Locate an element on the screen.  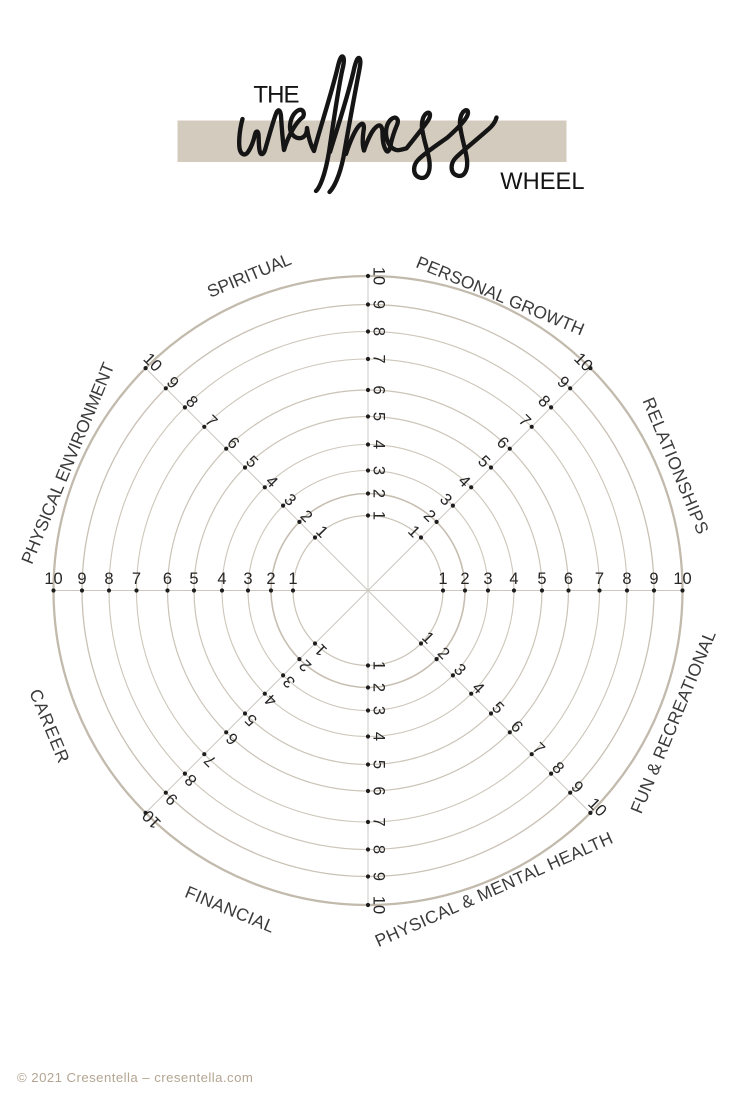
svg-text:© 2021 Cresentella – cresentel: © 2021 Cresentella – cresentella.com is located at coordinates (135, 1077).